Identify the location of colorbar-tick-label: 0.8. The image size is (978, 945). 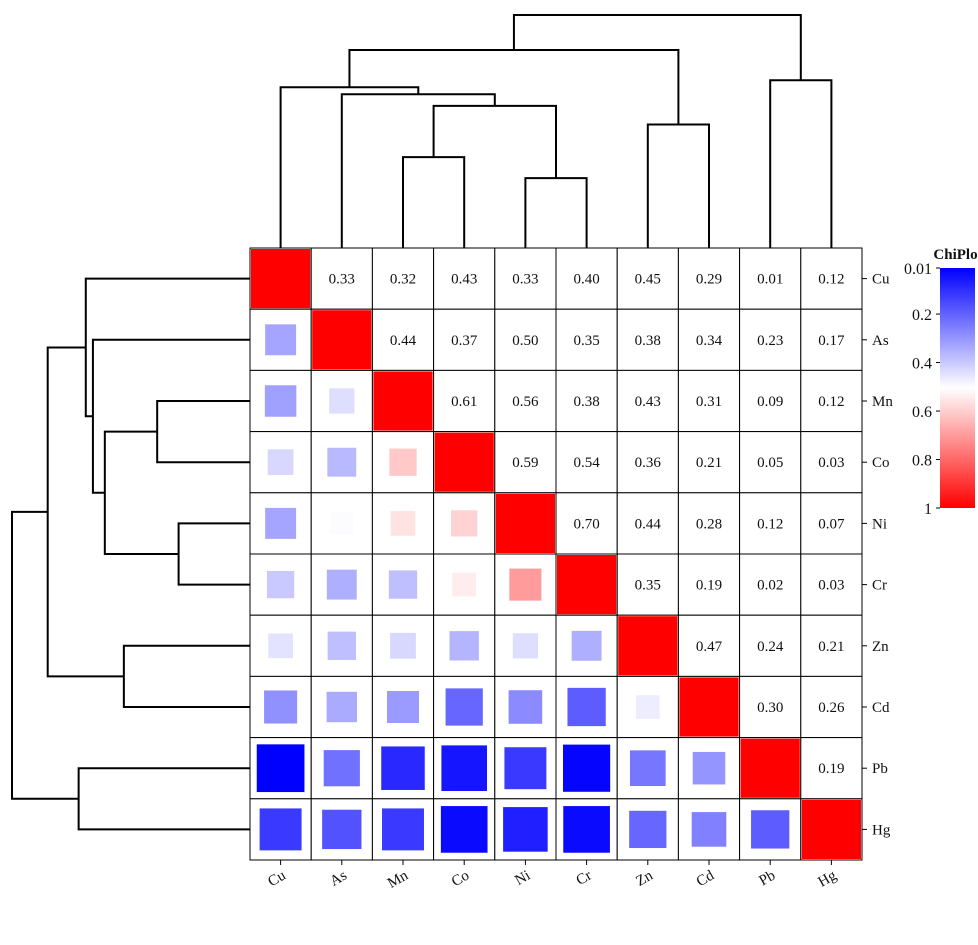
(922, 461).